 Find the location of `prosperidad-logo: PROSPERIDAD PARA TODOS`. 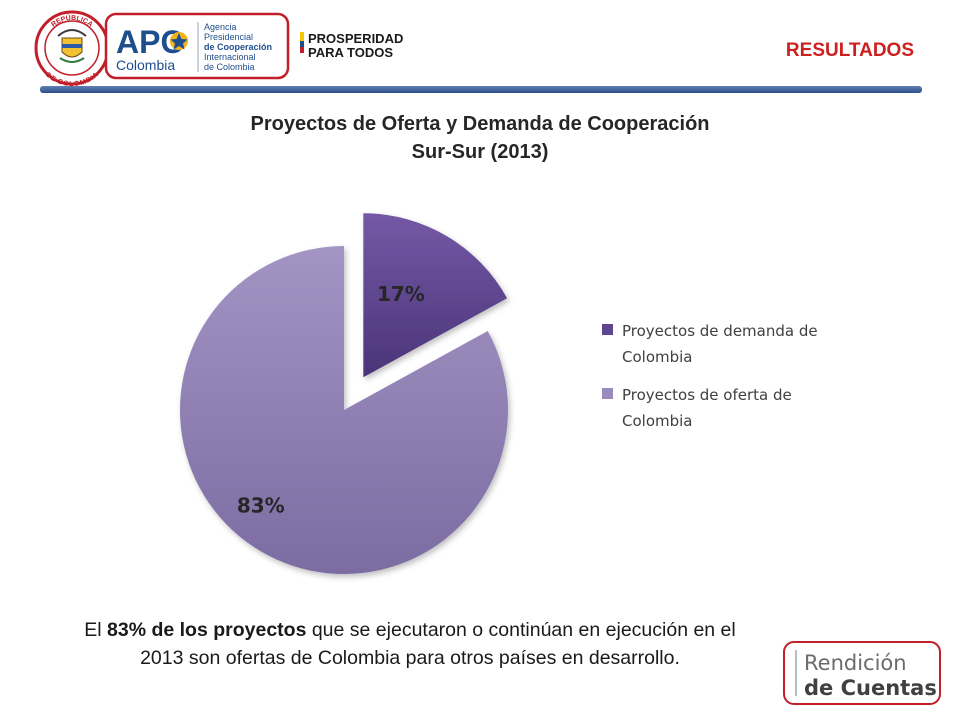

prosperidad-logo: PROSPERIDAD PARA TODOS is located at coordinates (351, 45).